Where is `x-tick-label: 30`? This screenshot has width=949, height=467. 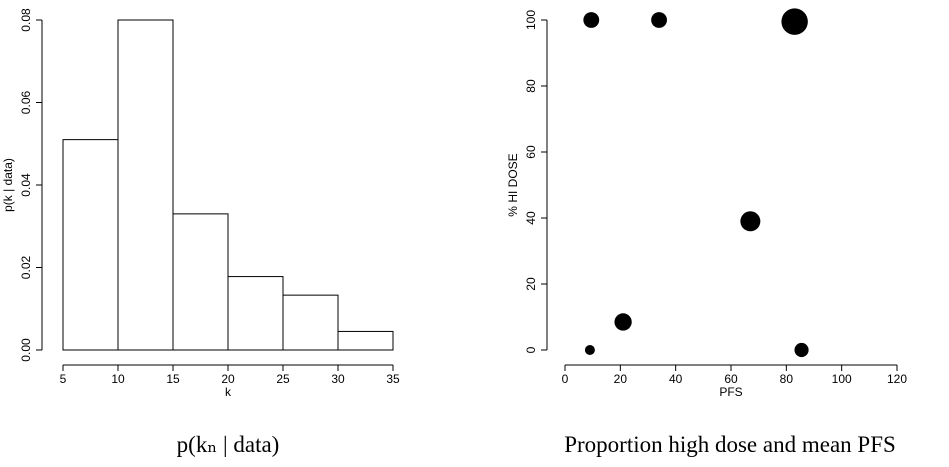
x-tick-label: 30 is located at coordinates (338, 379).